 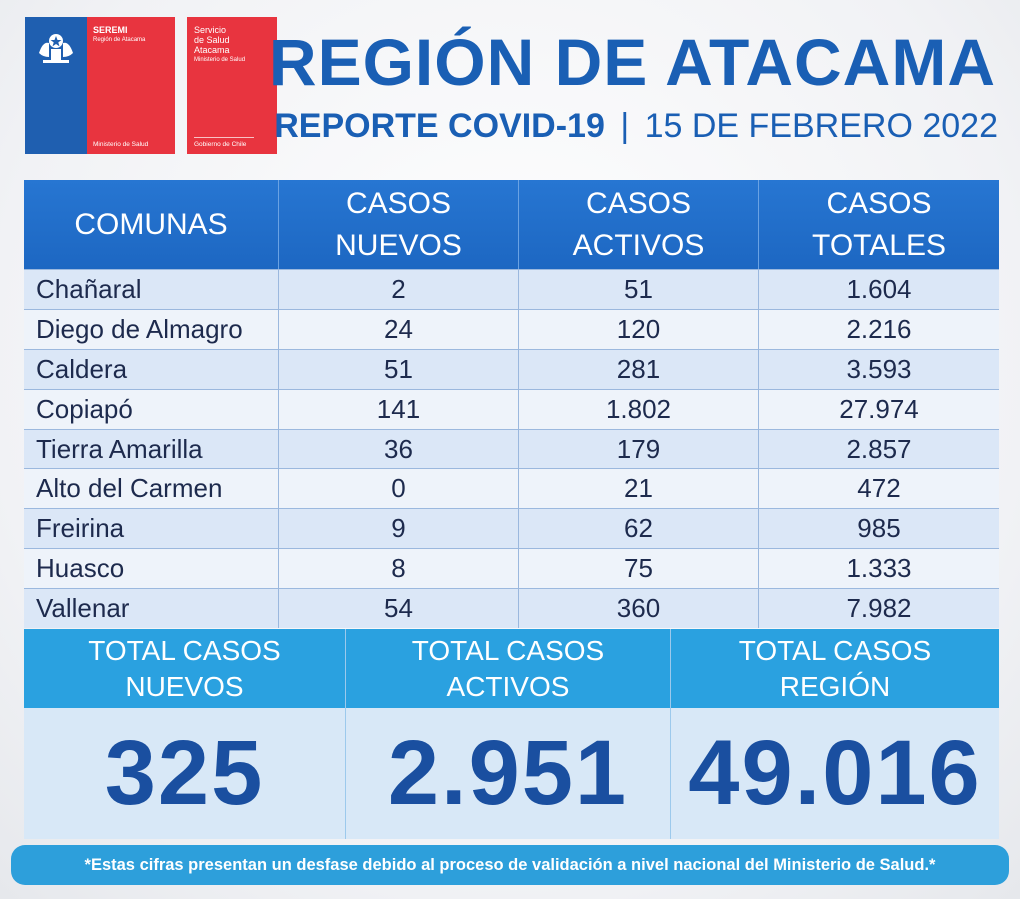 I want to click on seremi-ministry: Ministerio de Salud, so click(x=121, y=144).